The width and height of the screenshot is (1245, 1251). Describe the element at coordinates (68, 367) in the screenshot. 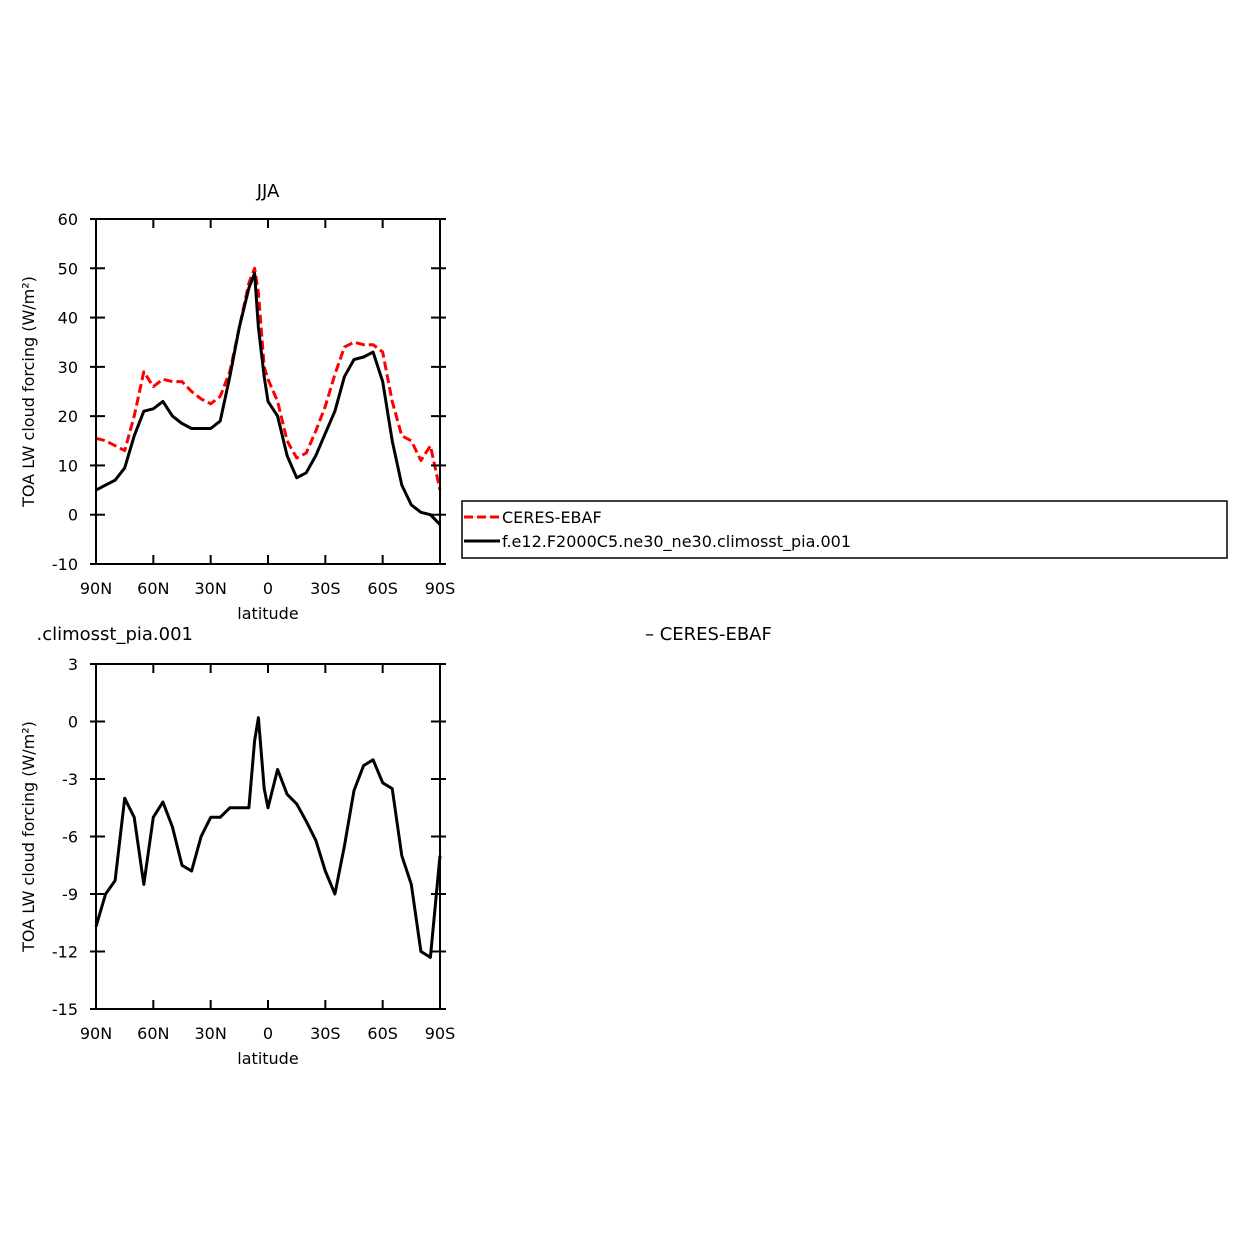

I see `y-tick-label: 30` at that location.